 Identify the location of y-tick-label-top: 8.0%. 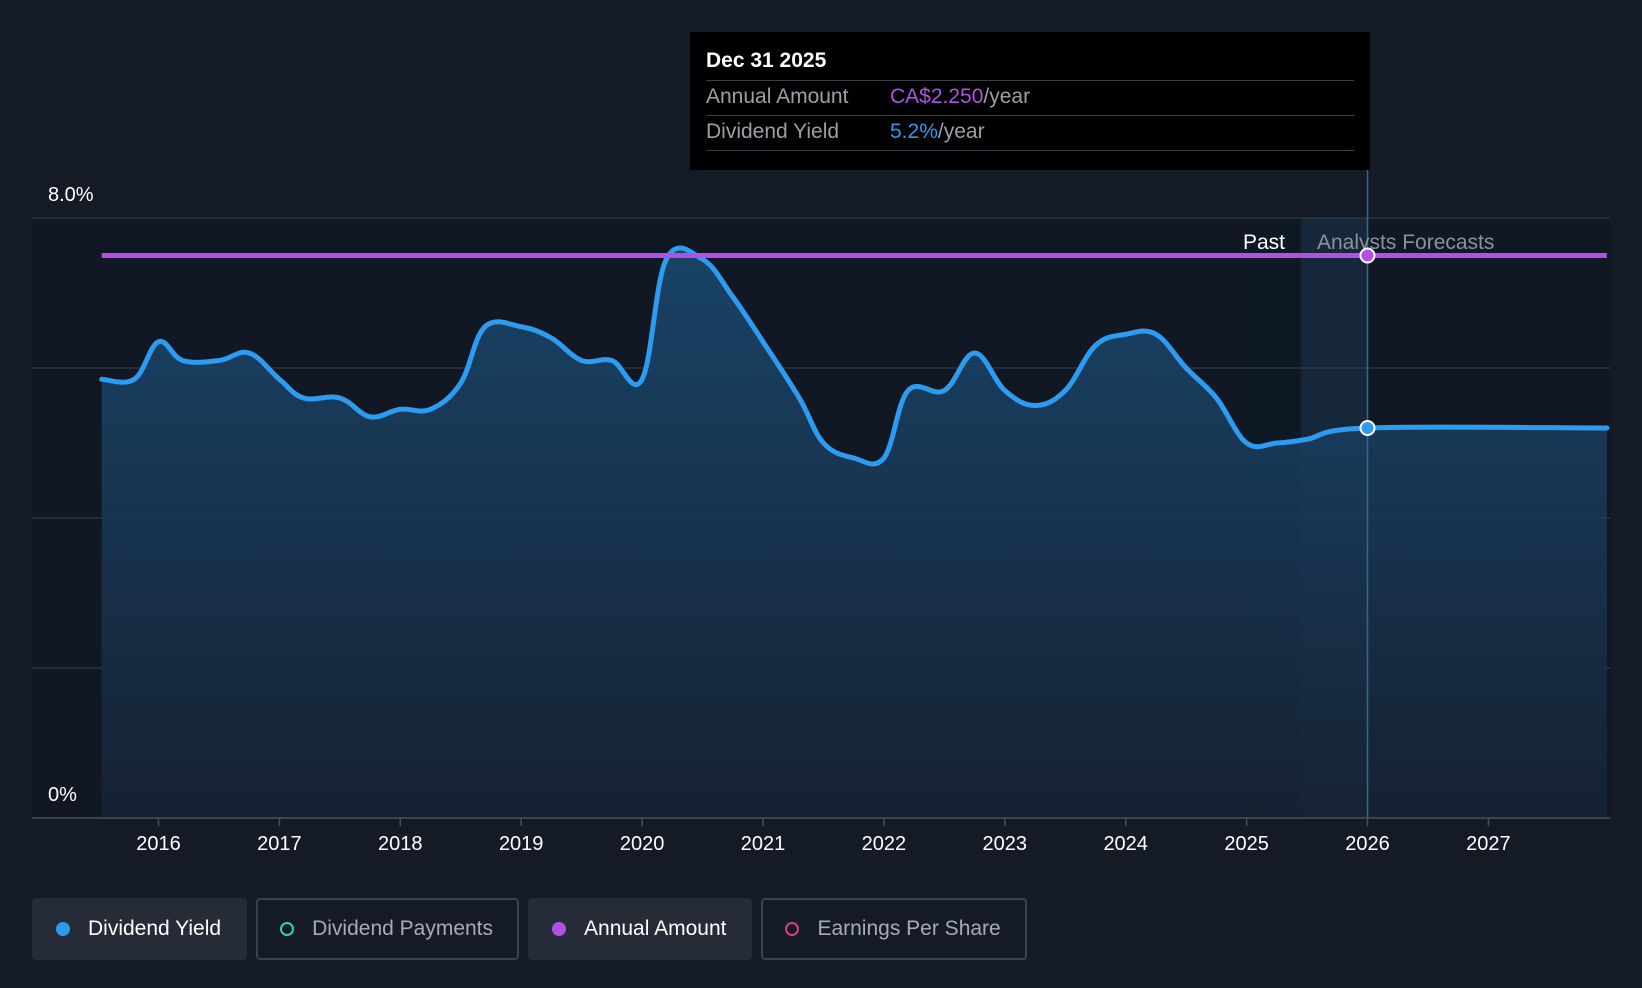
(71, 195).